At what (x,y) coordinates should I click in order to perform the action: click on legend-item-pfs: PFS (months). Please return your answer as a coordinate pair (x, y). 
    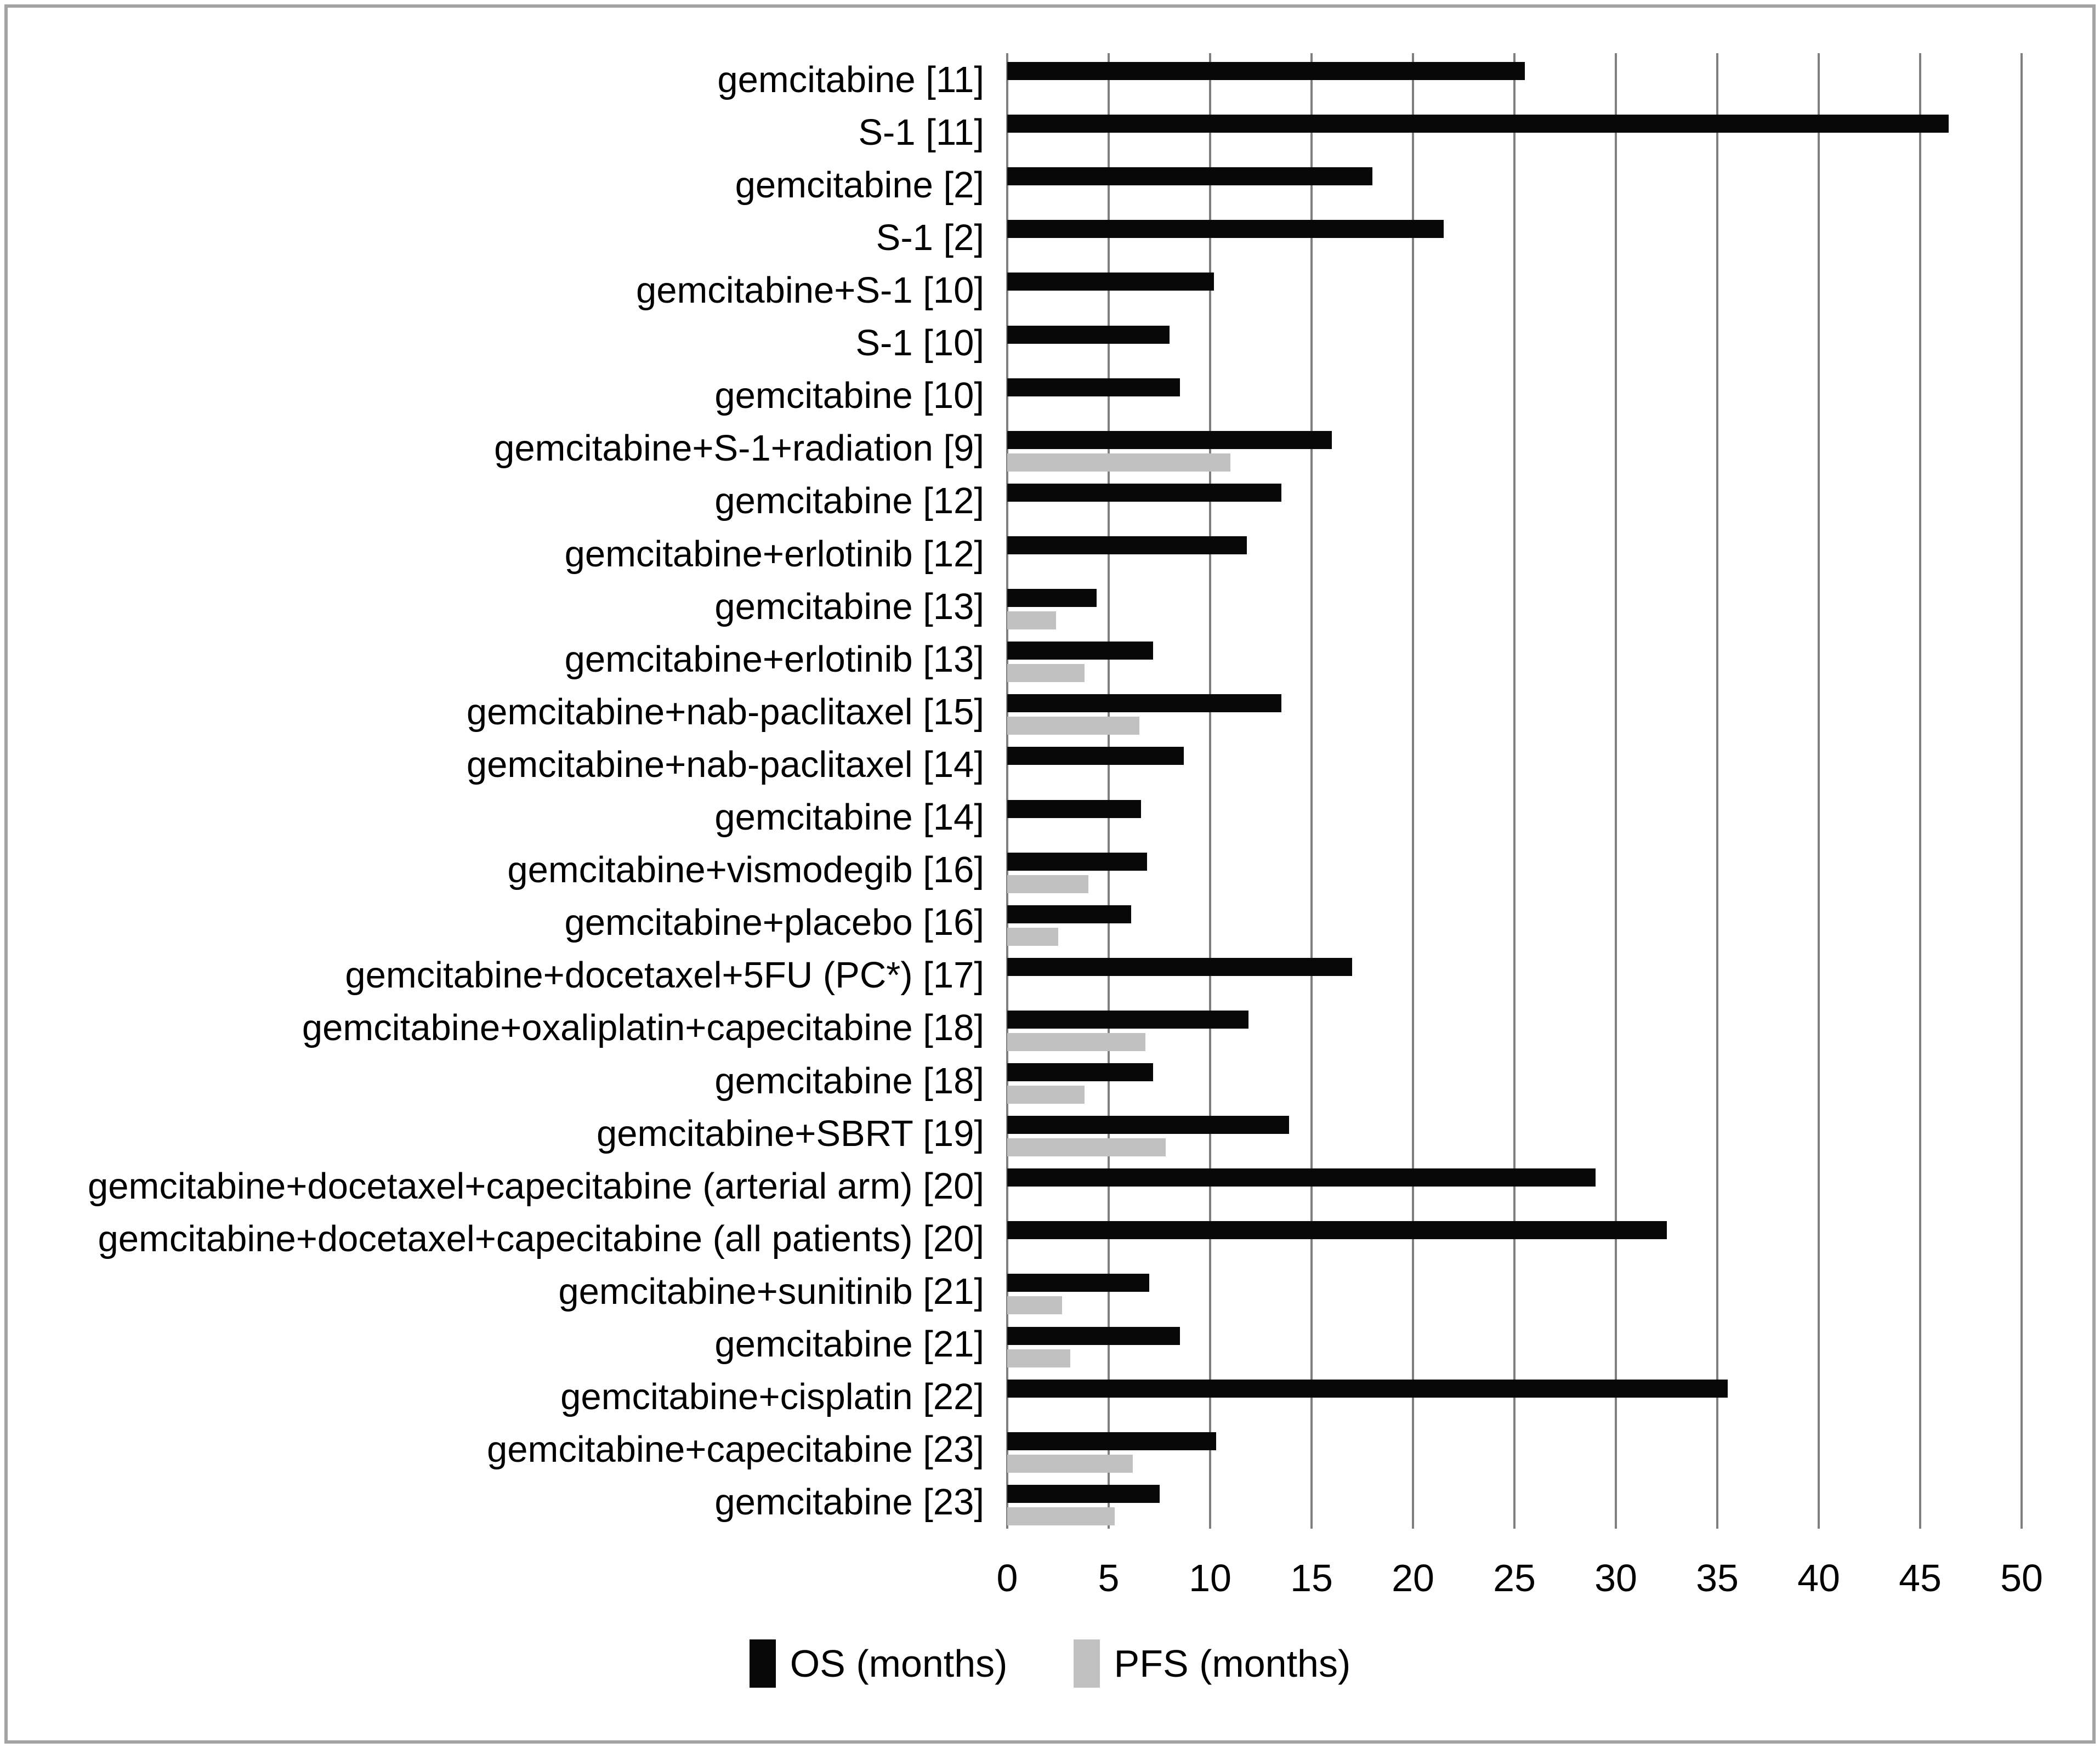
    Looking at the image, I should click on (1212, 1664).